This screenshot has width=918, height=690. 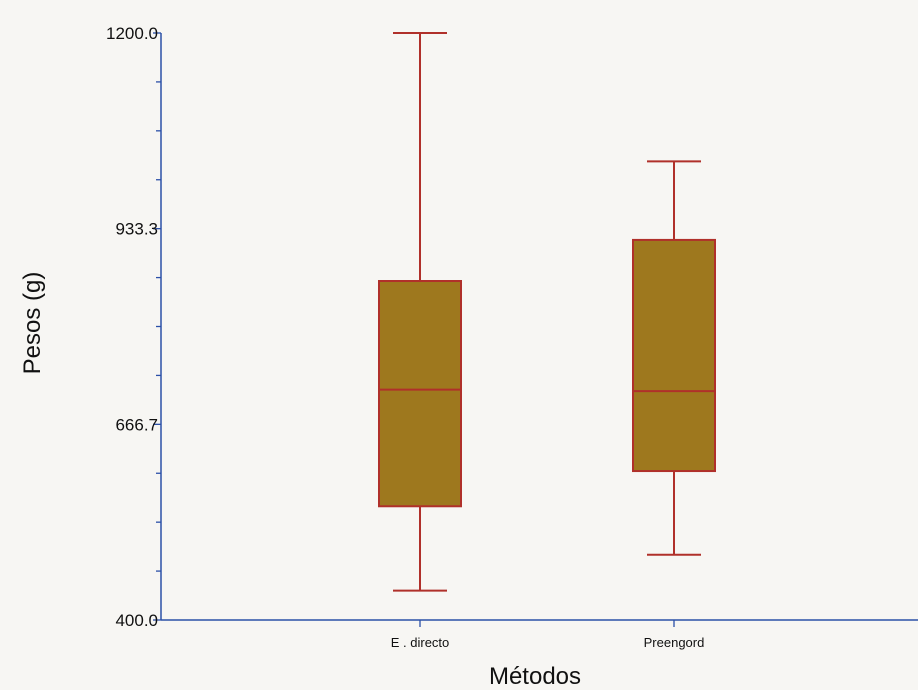 I want to click on y-axis: 1200.0 933.3 666.7 400.0, so click(x=134, y=327).